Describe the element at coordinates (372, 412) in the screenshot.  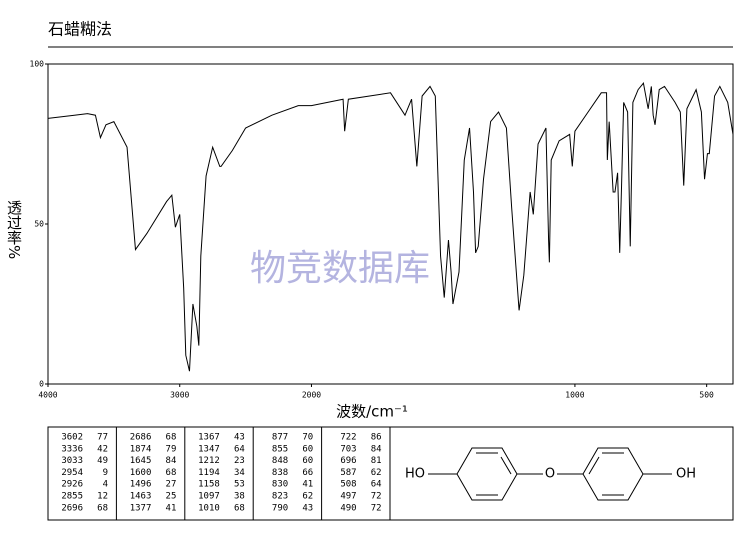
I see `x-axis-label: 波数/cm⁻¹` at that location.